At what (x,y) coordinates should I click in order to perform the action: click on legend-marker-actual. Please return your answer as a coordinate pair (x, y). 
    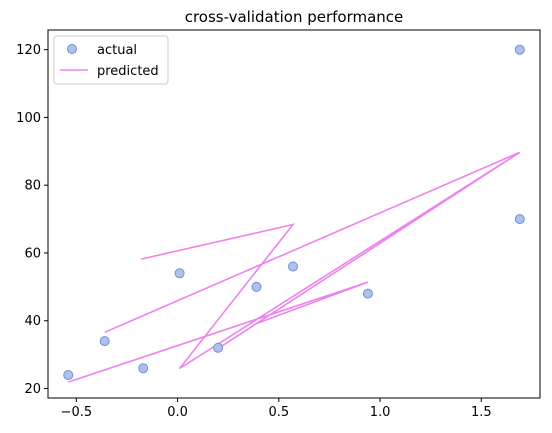
    Looking at the image, I should click on (72, 49).